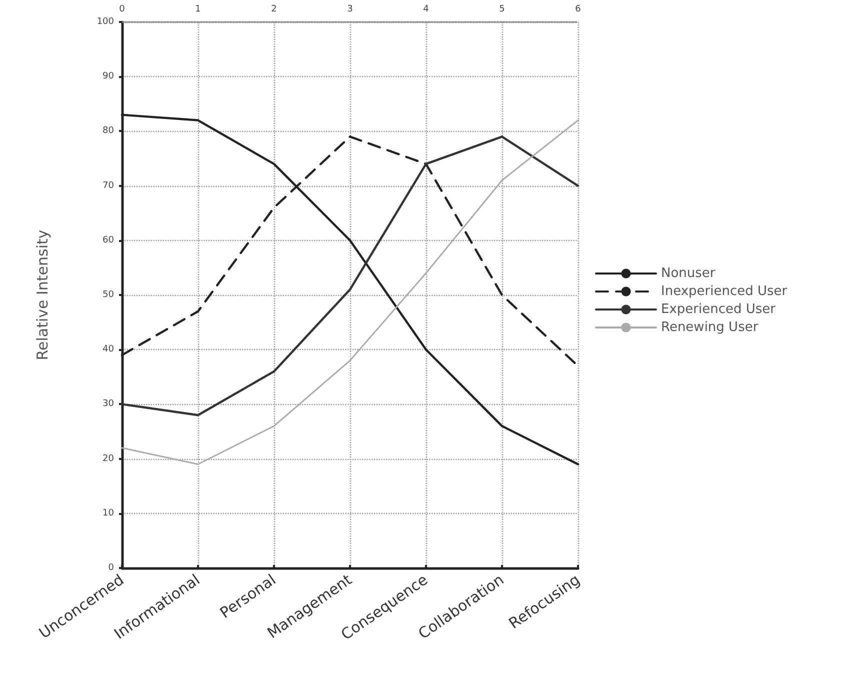 The image size is (851, 697). I want to click on y-tick-label: 30, so click(108, 404).